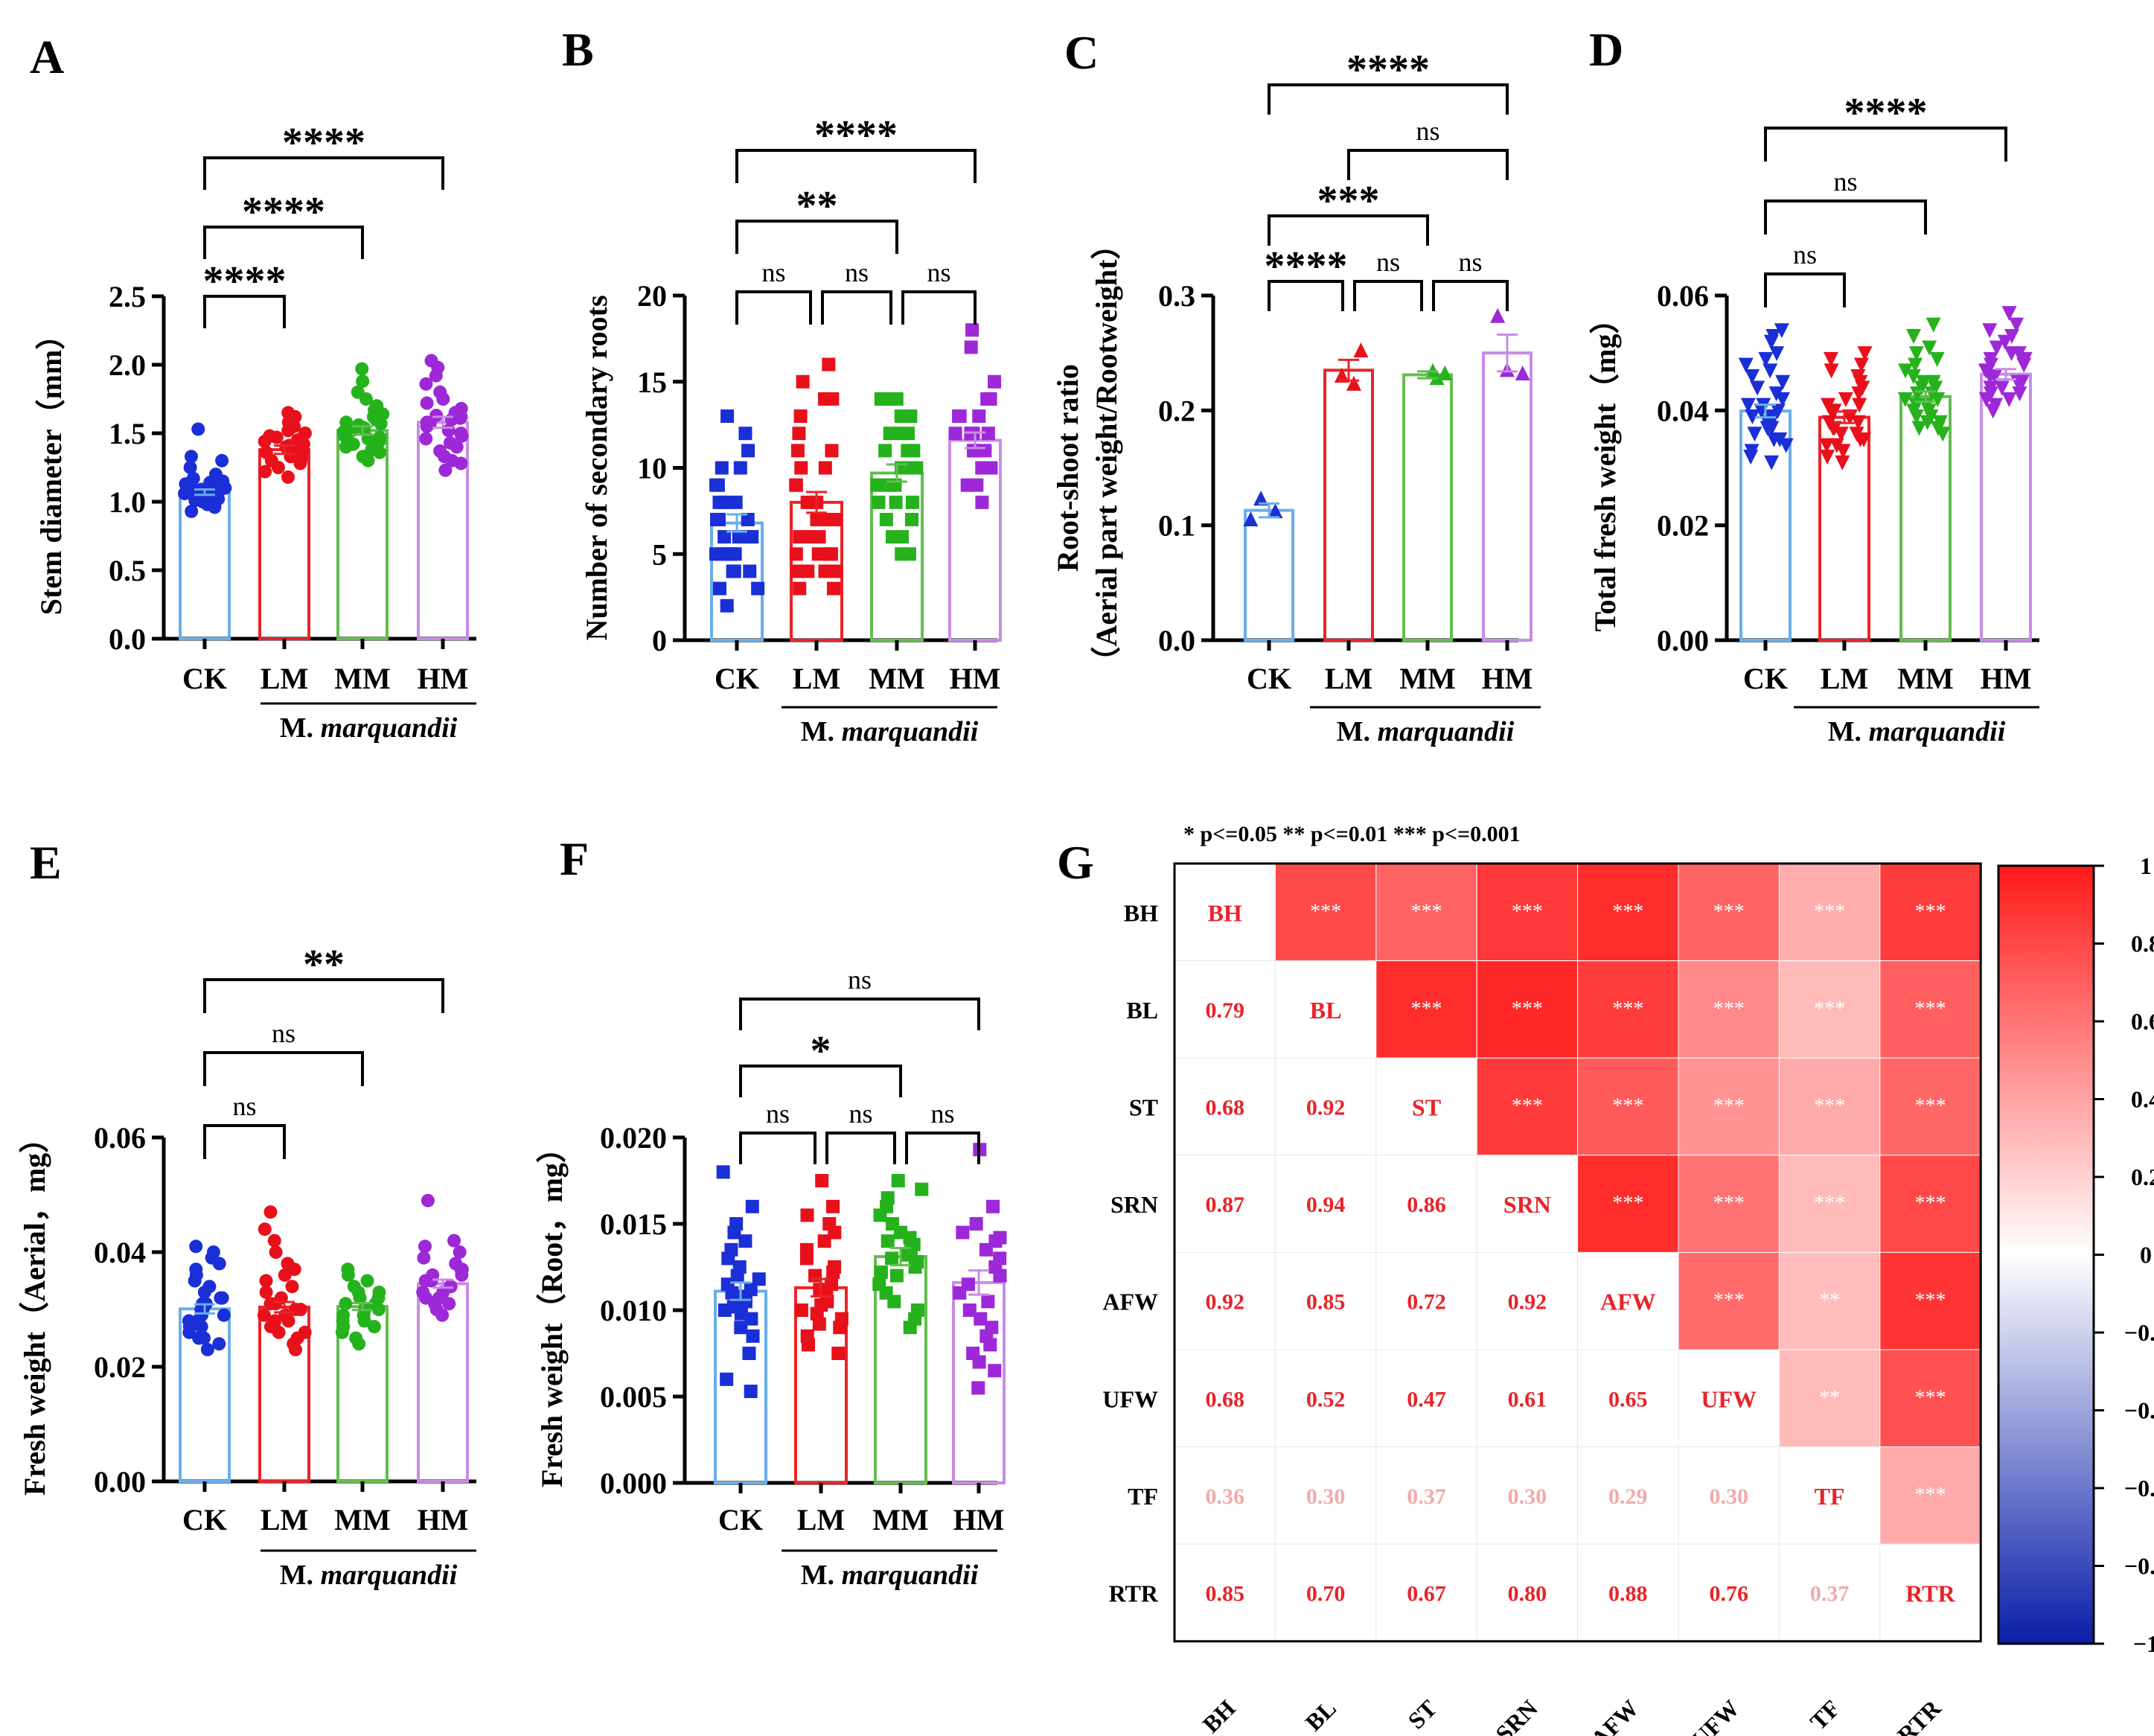 This screenshot has height=1736, width=2154. What do you see at coordinates (633, 1397) in the screenshot?
I see `y-tick-label: 0.005` at bounding box center [633, 1397].